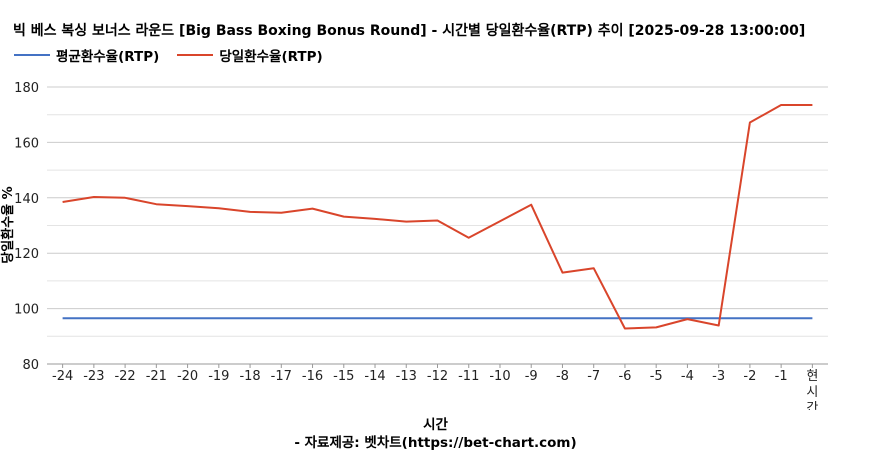 This screenshot has width=871, height=451. What do you see at coordinates (26, 88) in the screenshot?
I see `y-tick-label: 180` at bounding box center [26, 88].